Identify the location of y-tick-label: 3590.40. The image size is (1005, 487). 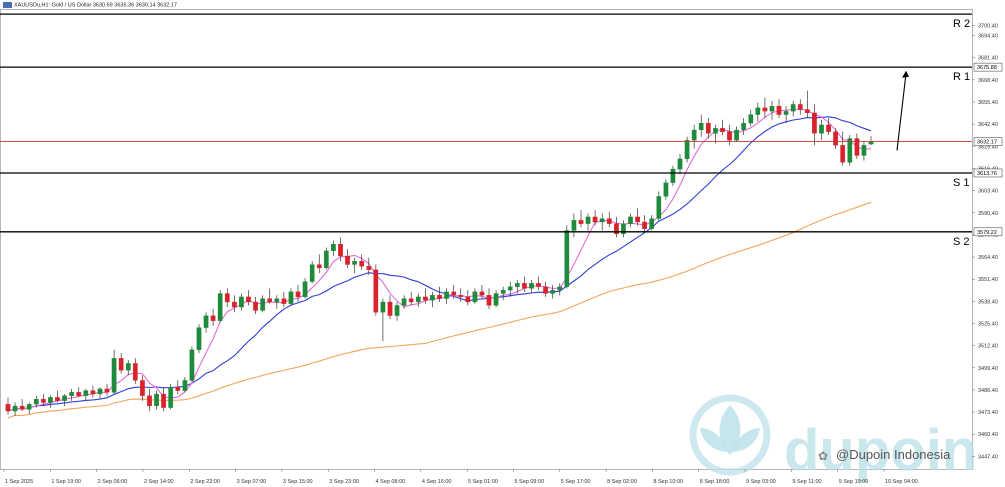
(988, 214).